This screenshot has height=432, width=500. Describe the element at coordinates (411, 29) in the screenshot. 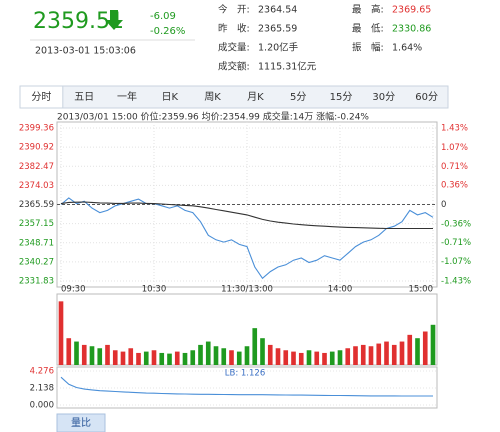

I see `info-value: 2330.86` at that location.